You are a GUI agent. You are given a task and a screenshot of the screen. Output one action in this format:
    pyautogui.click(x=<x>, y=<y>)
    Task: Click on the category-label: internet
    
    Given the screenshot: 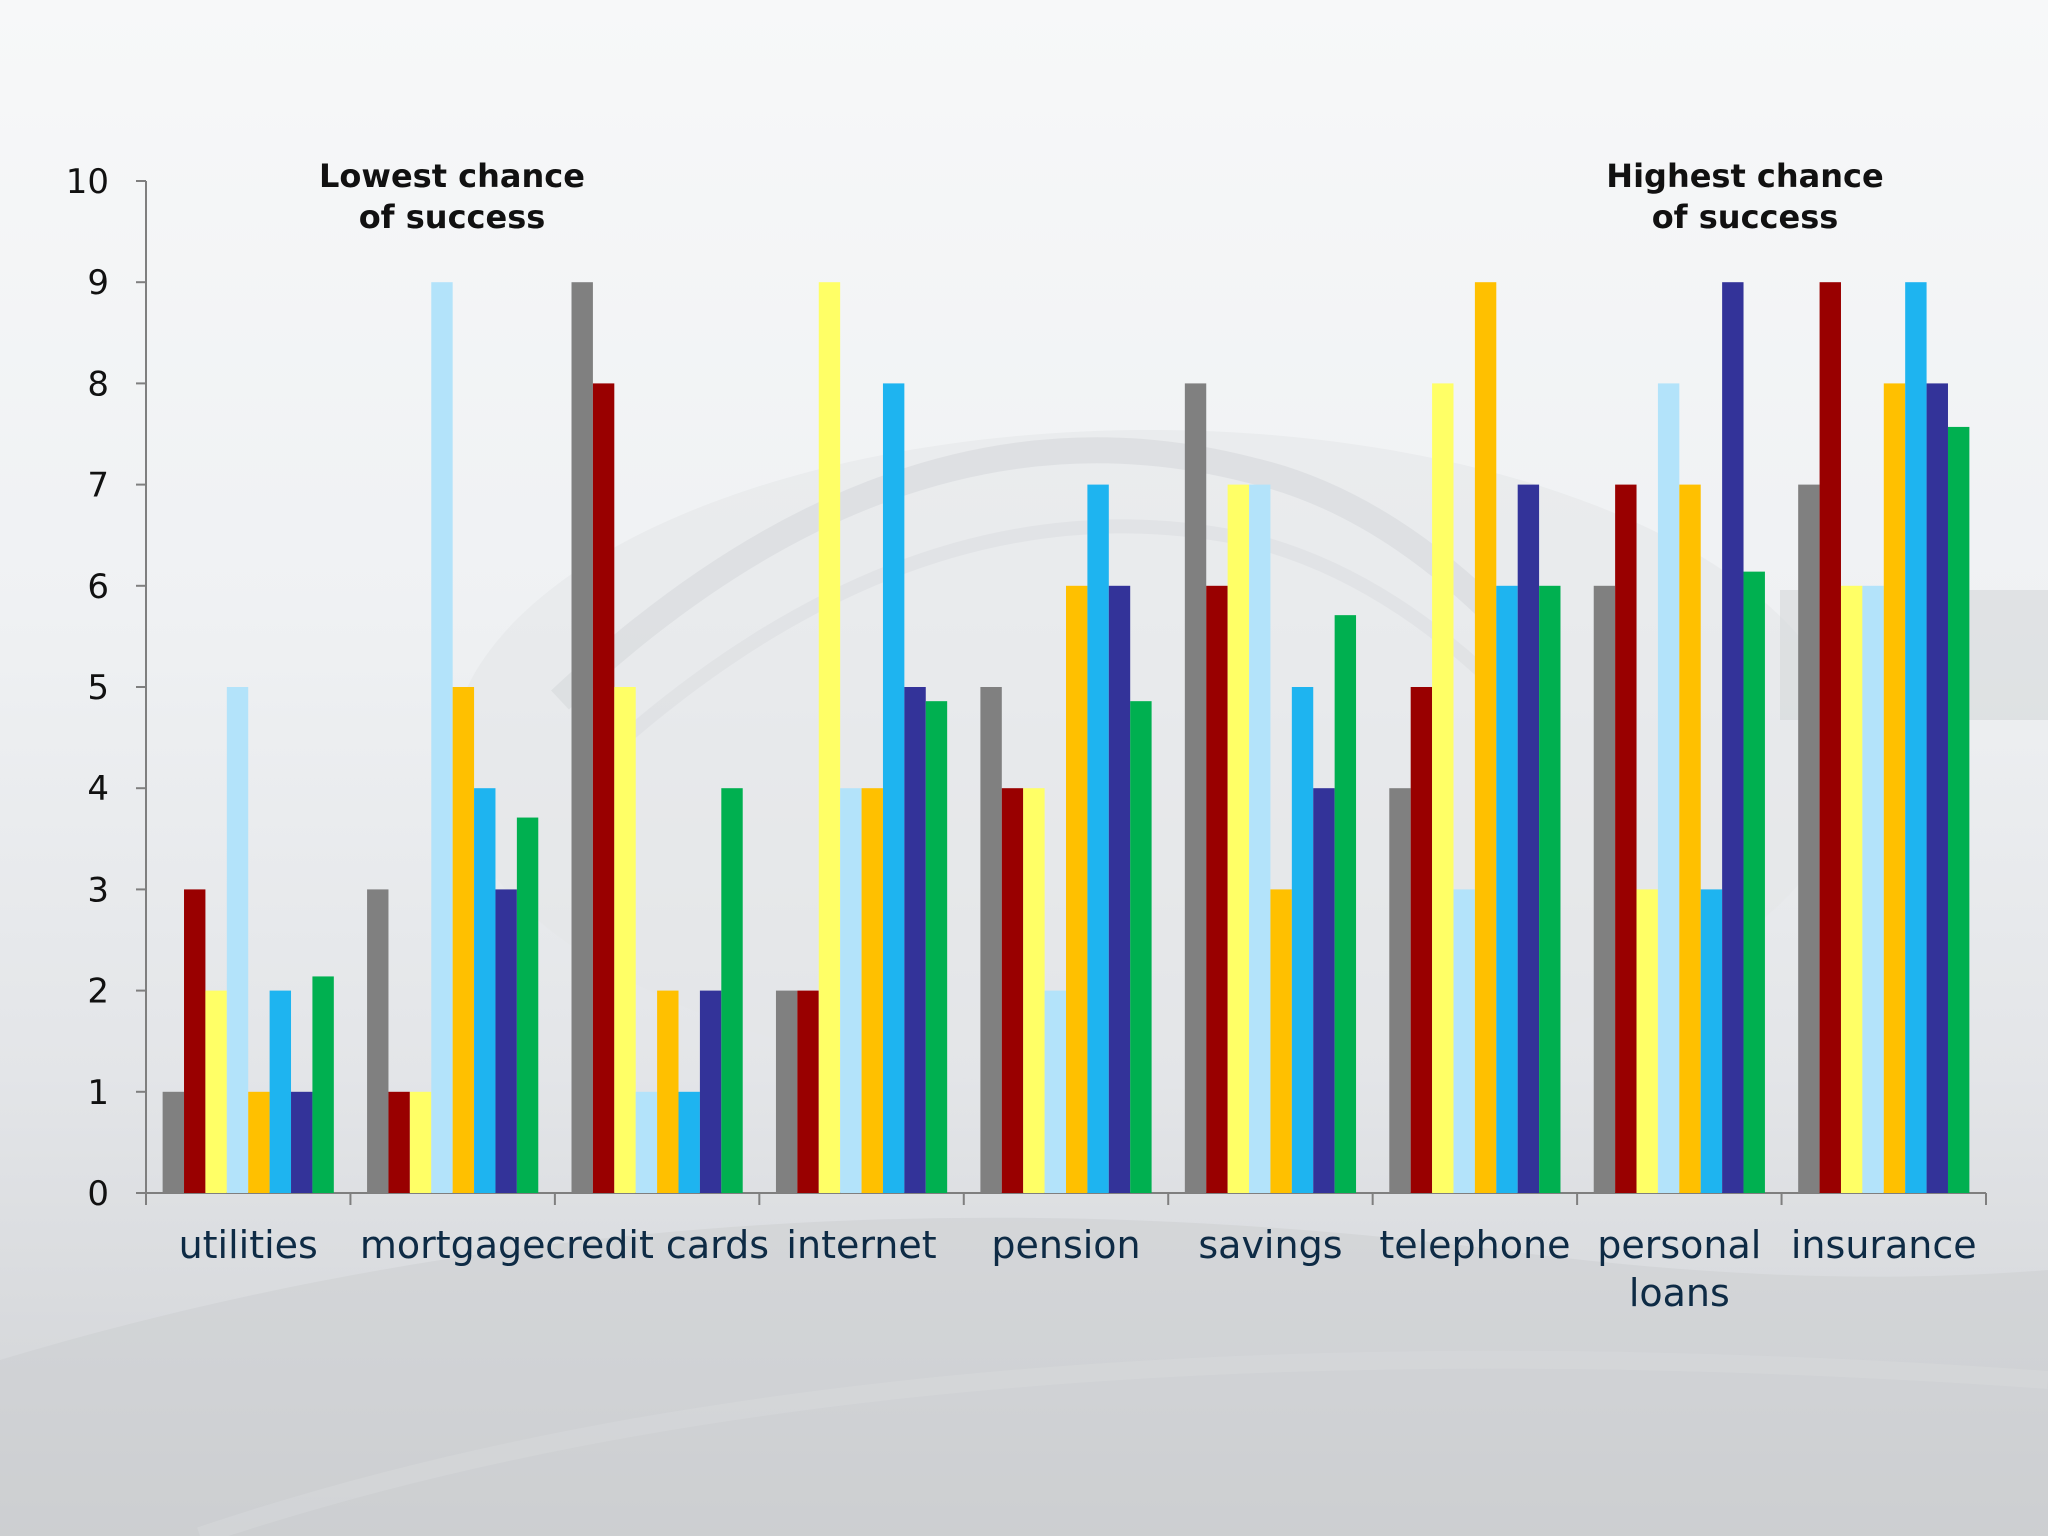 What is the action you would take?
    pyautogui.click(x=861, y=1245)
    